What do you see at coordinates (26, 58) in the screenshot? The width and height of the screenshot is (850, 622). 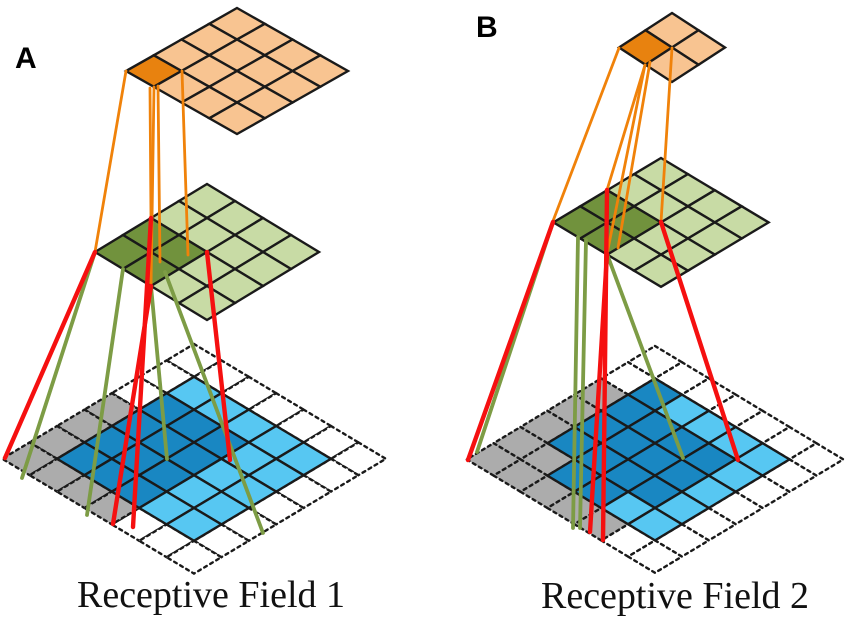 I see `panel-a-label: A` at bounding box center [26, 58].